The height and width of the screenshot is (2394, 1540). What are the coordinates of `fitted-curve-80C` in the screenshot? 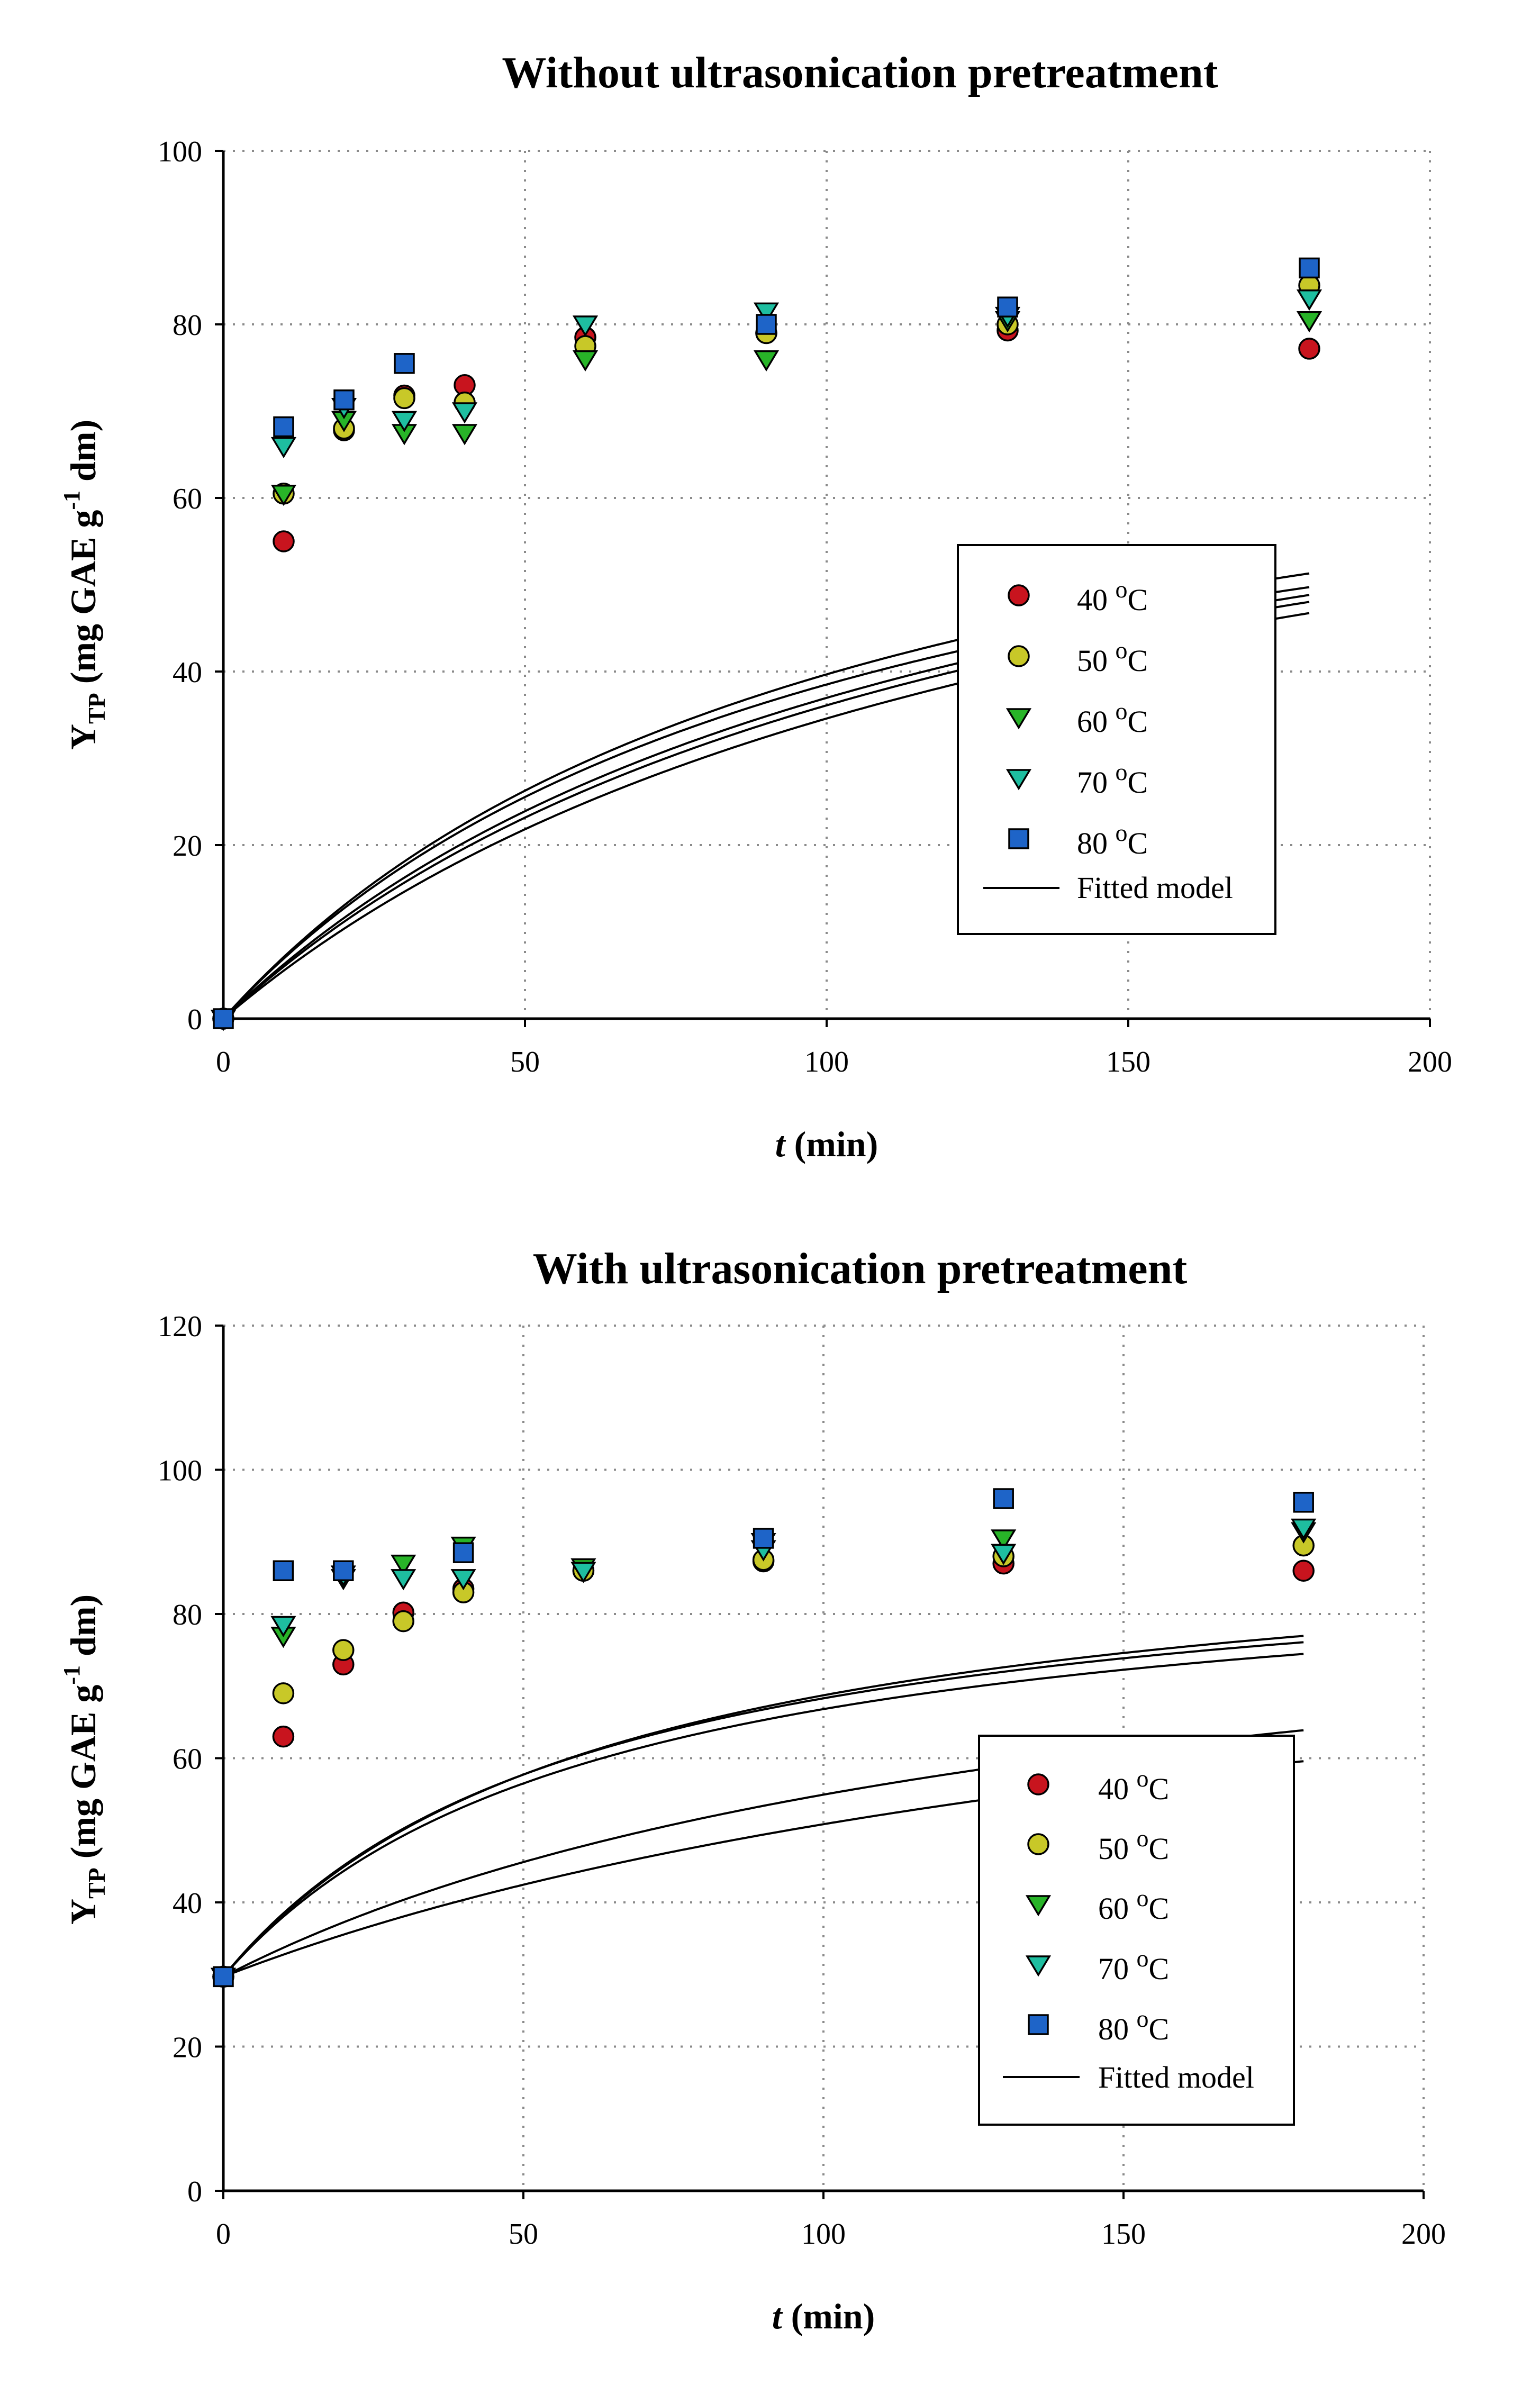 It's located at (763, 1806).